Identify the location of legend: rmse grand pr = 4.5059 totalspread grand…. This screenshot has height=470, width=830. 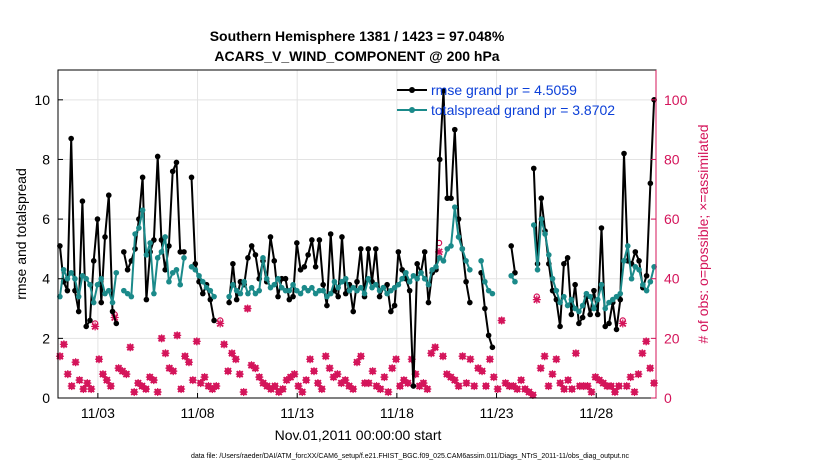
(506, 100).